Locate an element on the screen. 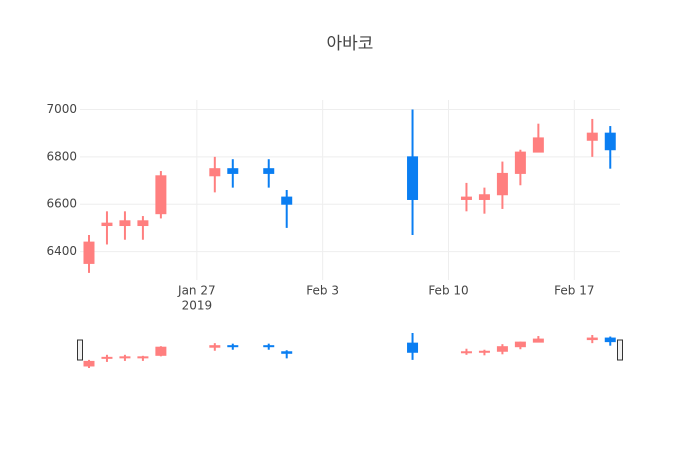 This screenshot has width=700, height=450. x-tick-label: Jan 27 is located at coordinates (196, 291).